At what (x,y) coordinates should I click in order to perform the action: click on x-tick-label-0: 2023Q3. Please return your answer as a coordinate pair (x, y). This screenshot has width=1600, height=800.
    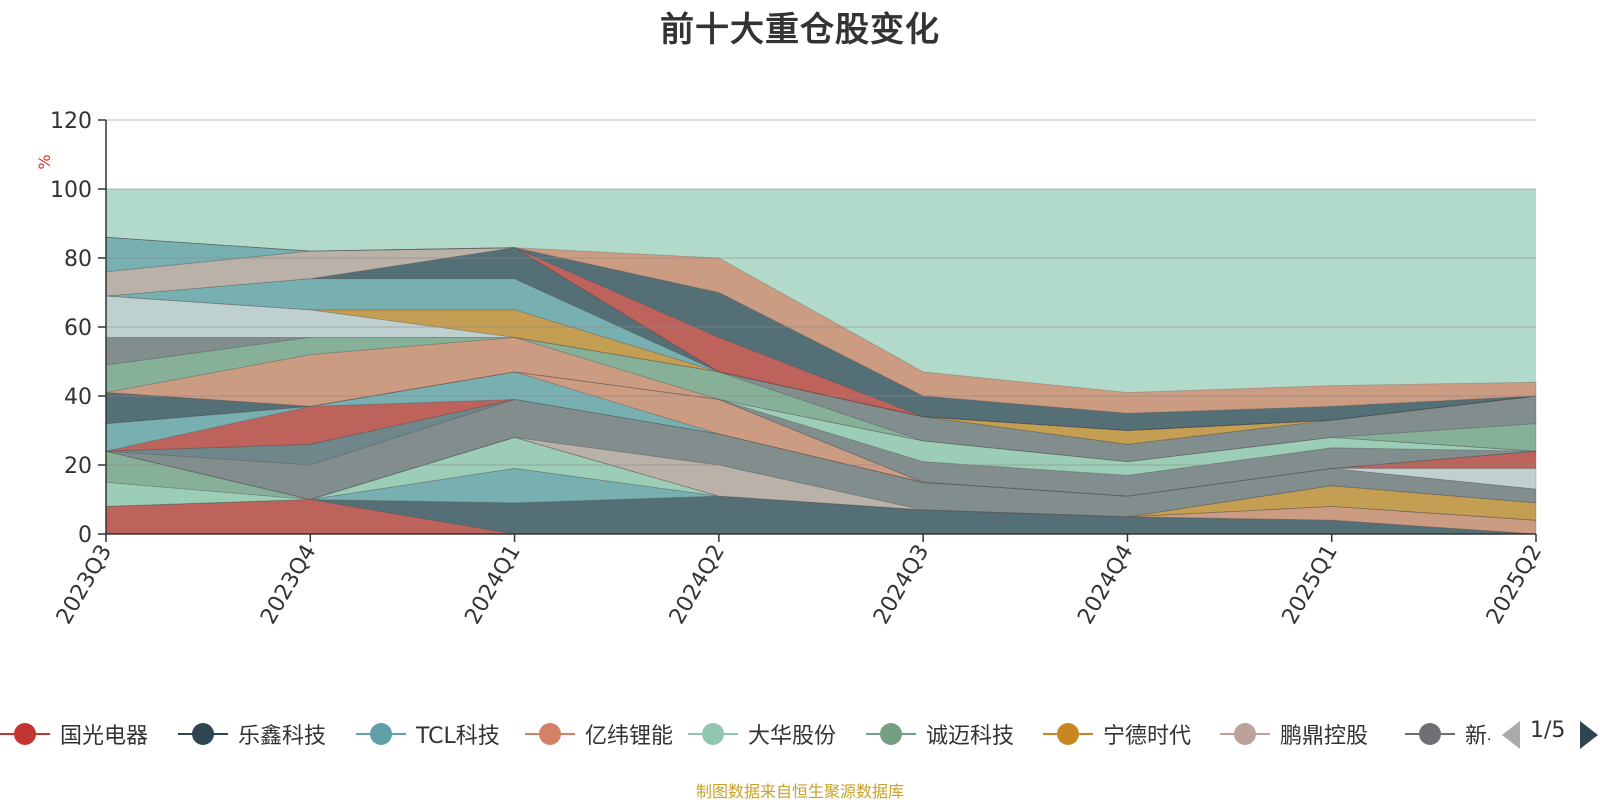
    Looking at the image, I should click on (84, 585).